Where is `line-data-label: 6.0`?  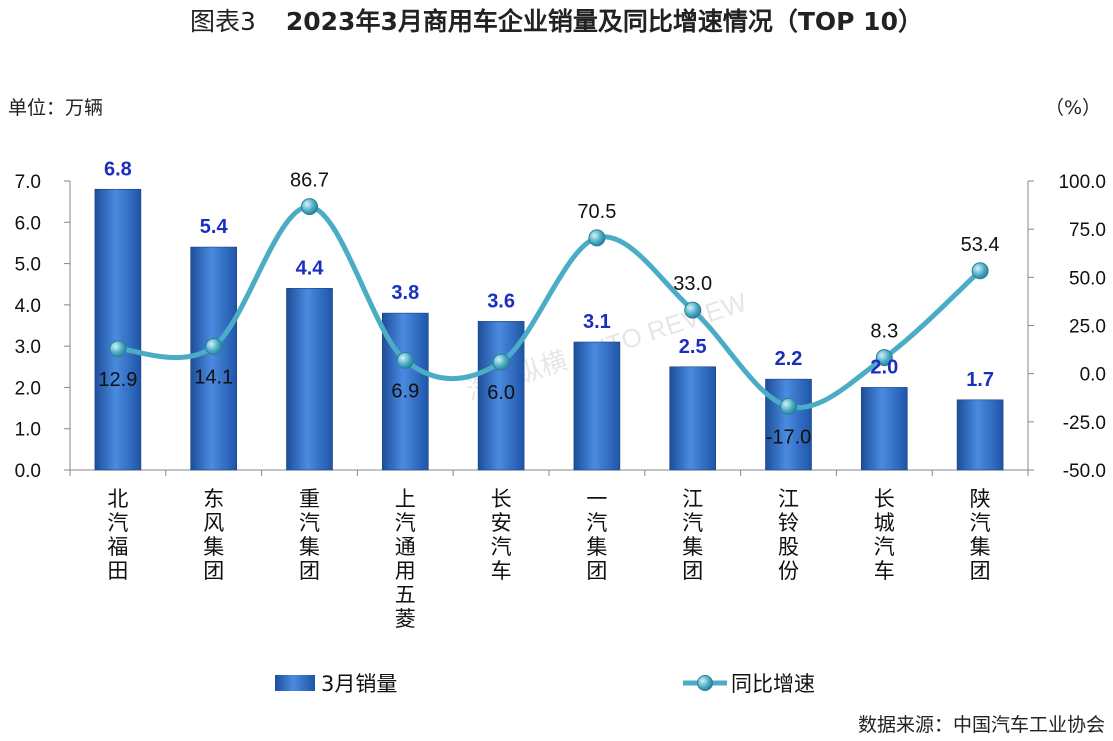
line-data-label: 6.0 is located at coordinates (501, 393).